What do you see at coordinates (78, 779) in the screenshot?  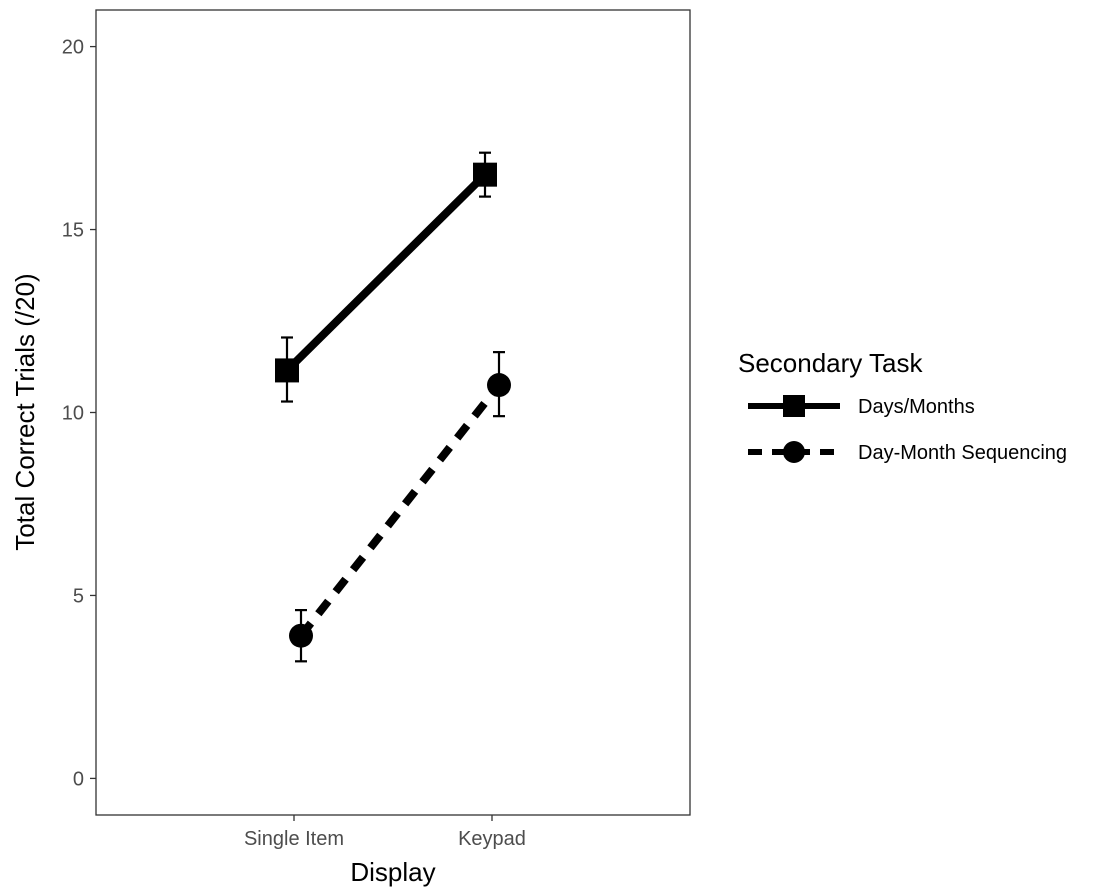 I see `y-tick-label: 0` at bounding box center [78, 779].